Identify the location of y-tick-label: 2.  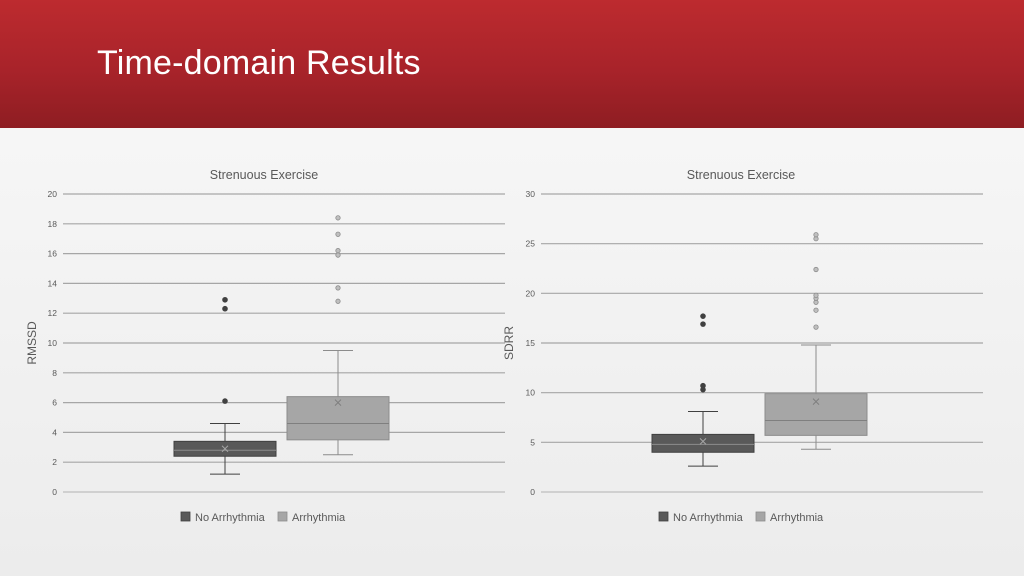
(54, 462).